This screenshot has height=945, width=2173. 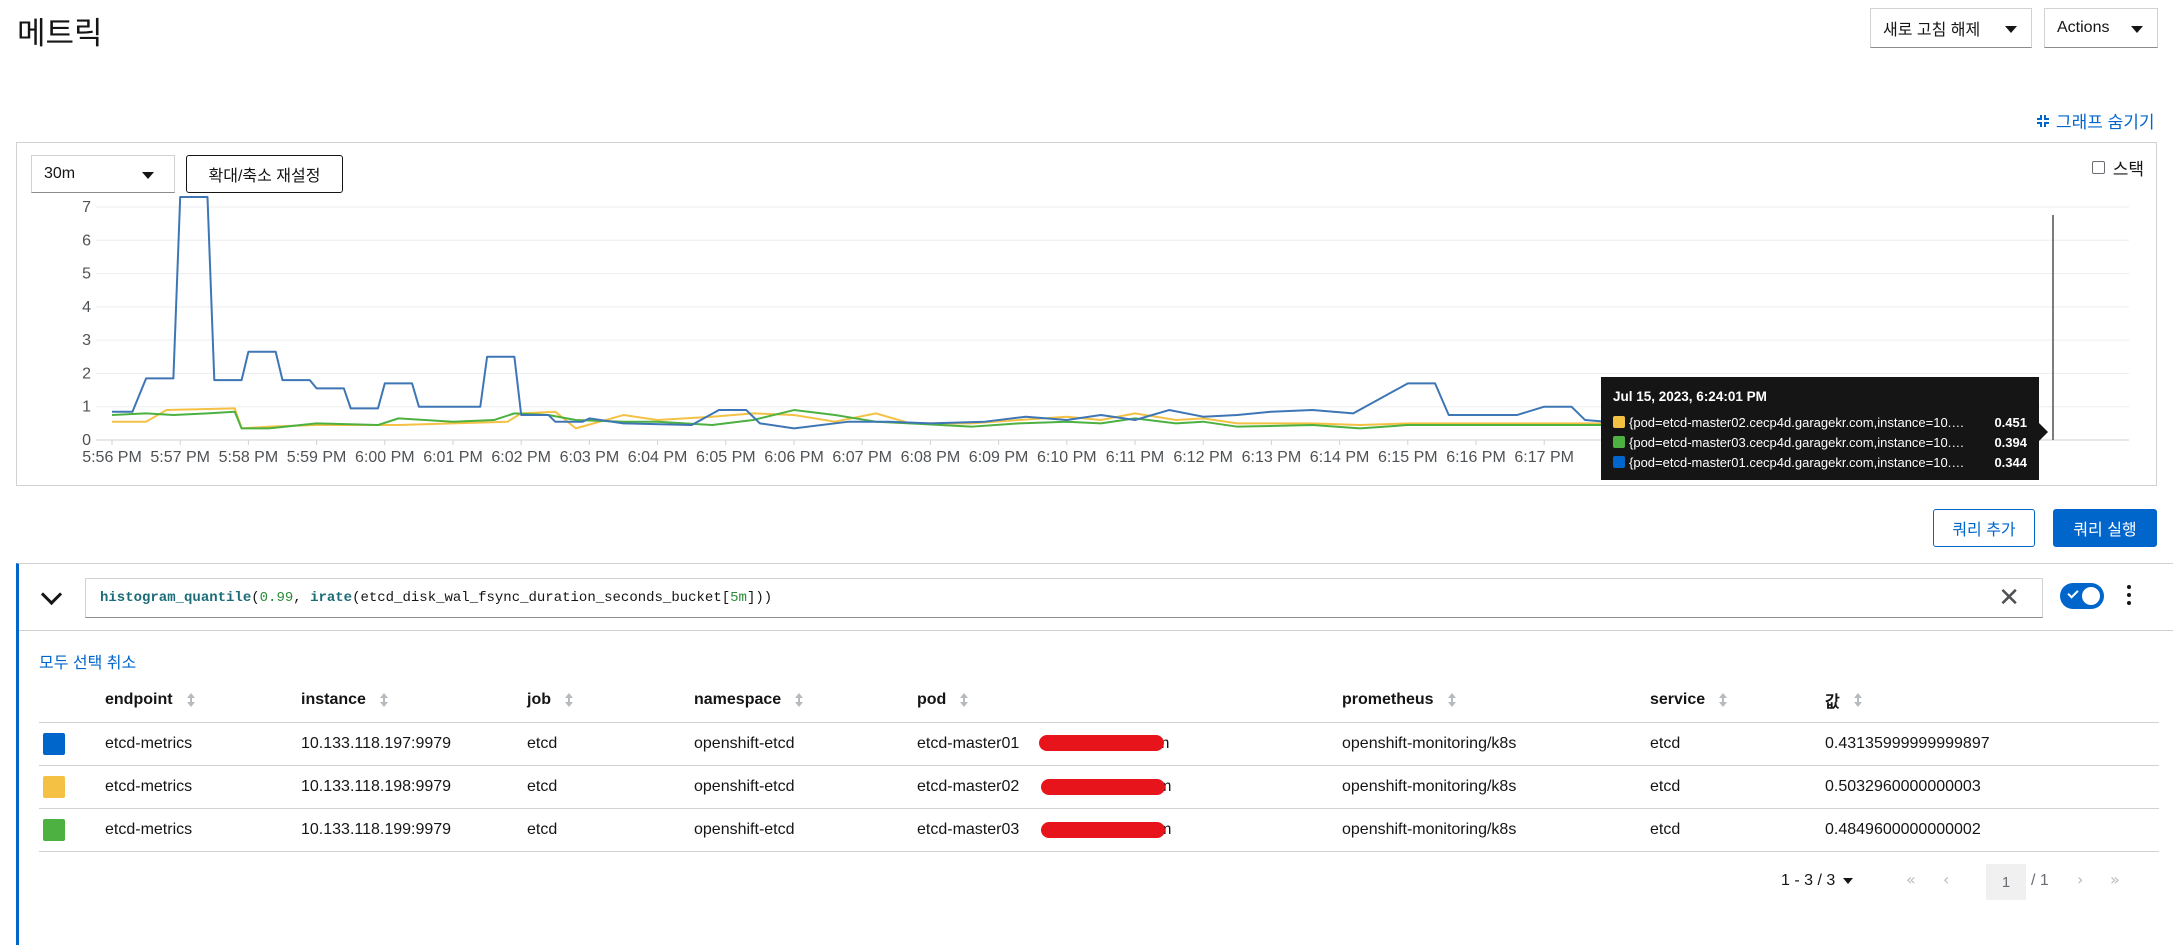 I want to click on tooltip-title: Jul 15, 2023, 6:24:01 PM, so click(x=1690, y=396).